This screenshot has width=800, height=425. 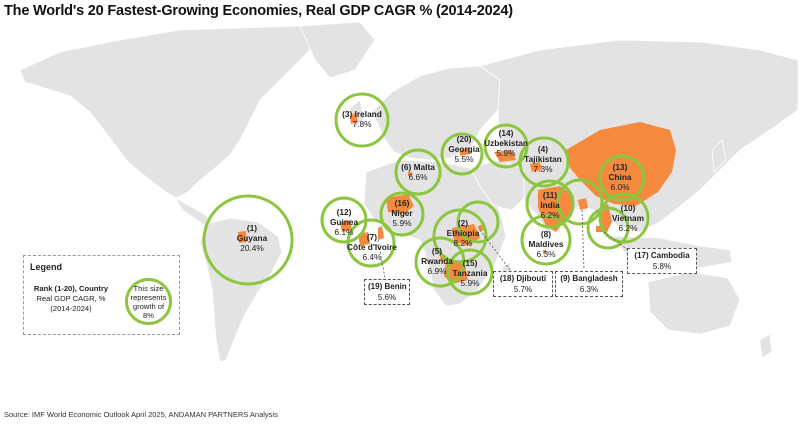 What do you see at coordinates (241, 290) in the screenshot?
I see `south-america-landmass` at bounding box center [241, 290].